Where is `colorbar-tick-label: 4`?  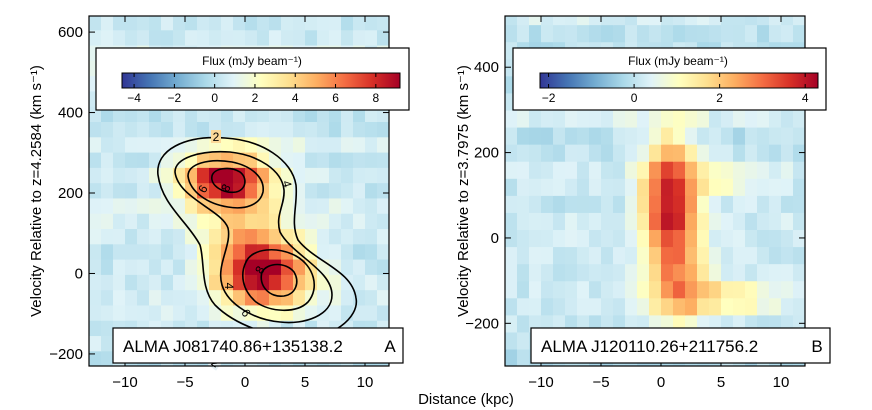 colorbar-tick-label: 4 is located at coordinates (805, 98).